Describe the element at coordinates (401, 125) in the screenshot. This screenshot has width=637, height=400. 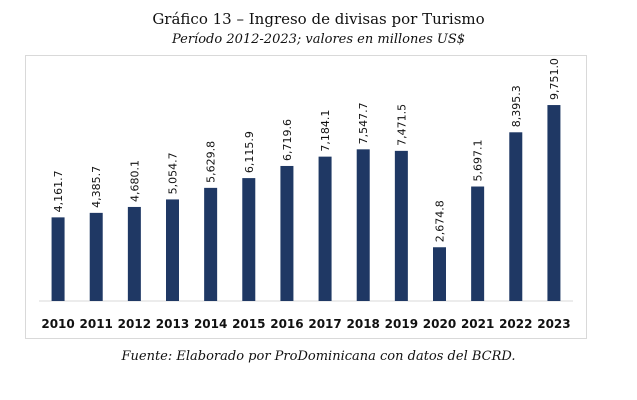
I see `data-label-2019: 7,471.5` at that location.